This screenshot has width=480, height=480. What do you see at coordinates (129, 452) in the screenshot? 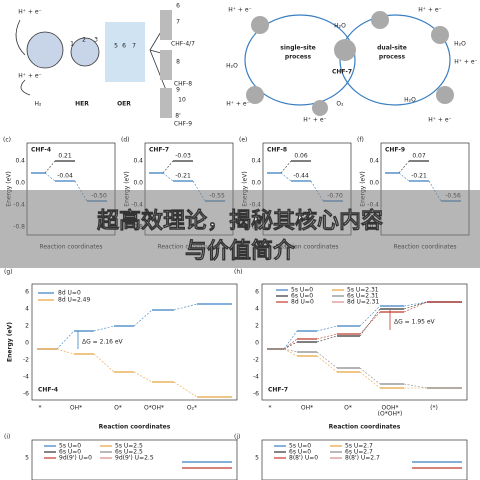
I see `legend-label: 6s U=2.5` at bounding box center [129, 452].